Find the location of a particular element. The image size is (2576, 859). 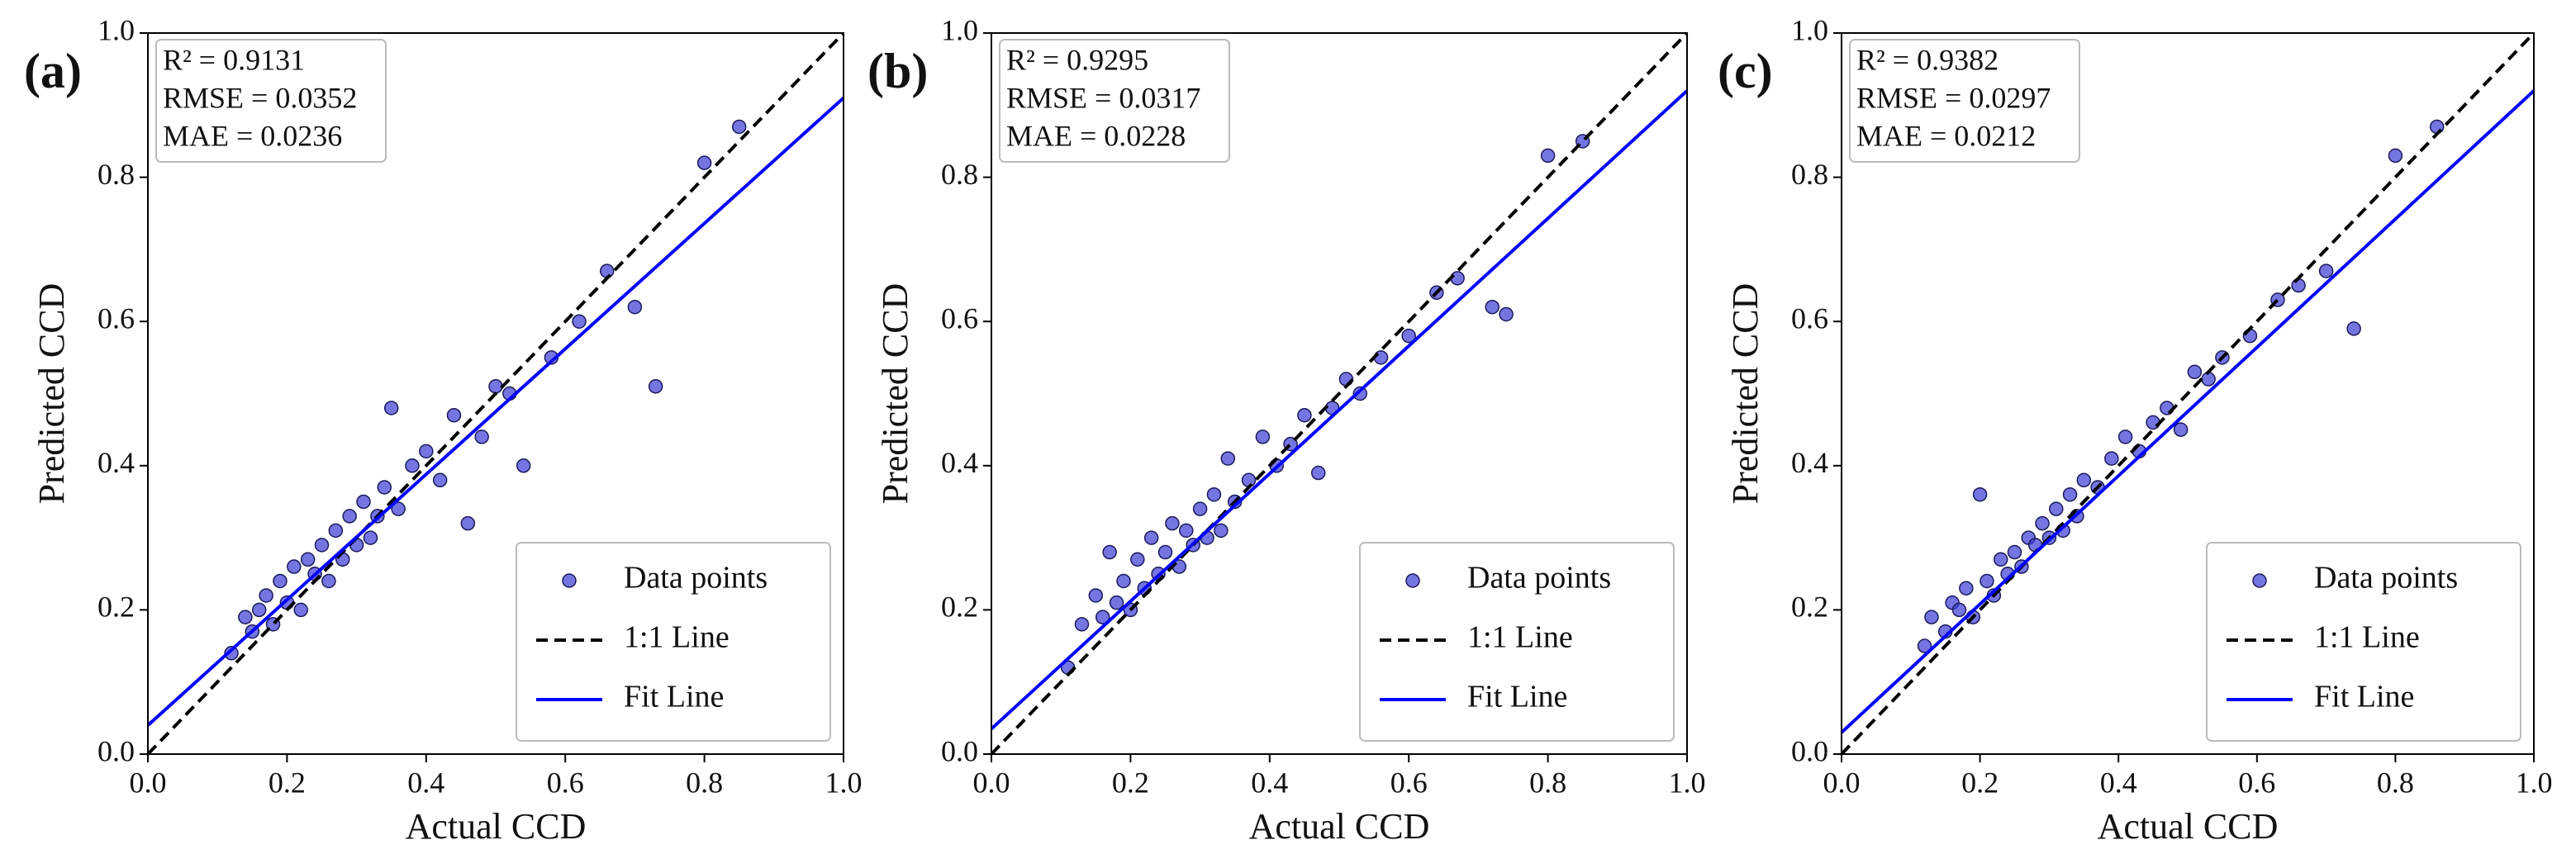

annotation: MAE = 0.0236 is located at coordinates (252, 135).